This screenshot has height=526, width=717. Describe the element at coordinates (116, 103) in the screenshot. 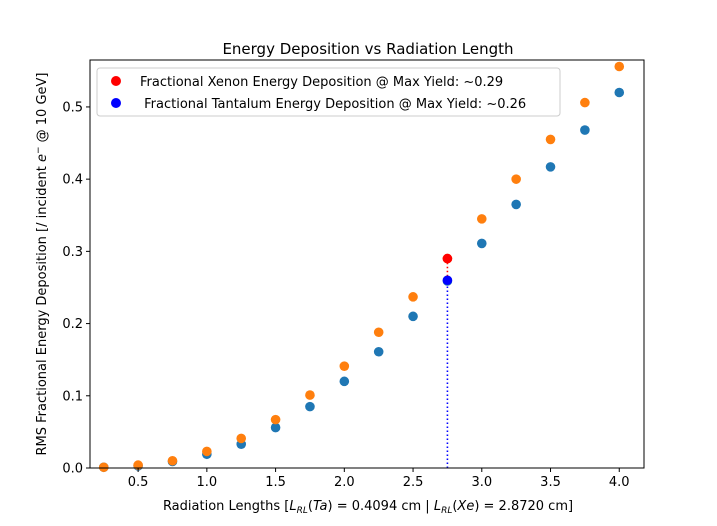

I see `legend-marker-tantalum` at that location.